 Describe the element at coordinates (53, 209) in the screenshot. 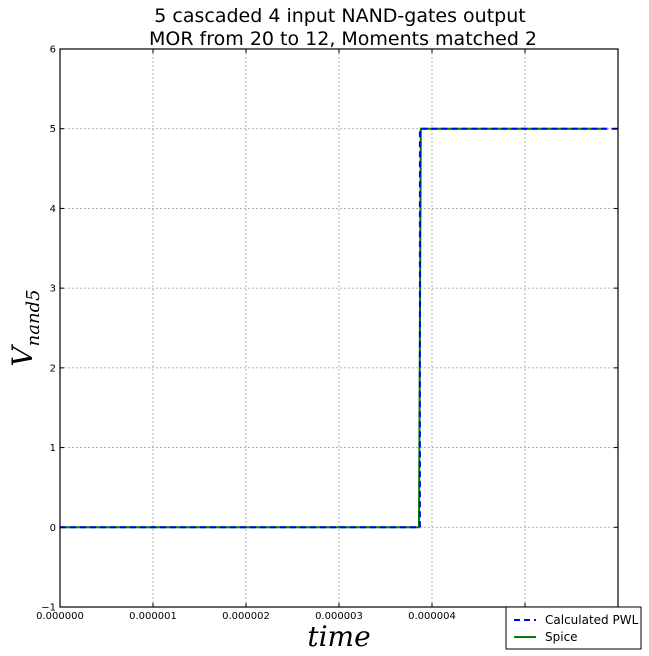

I see `y-tick-label: 4` at that location.